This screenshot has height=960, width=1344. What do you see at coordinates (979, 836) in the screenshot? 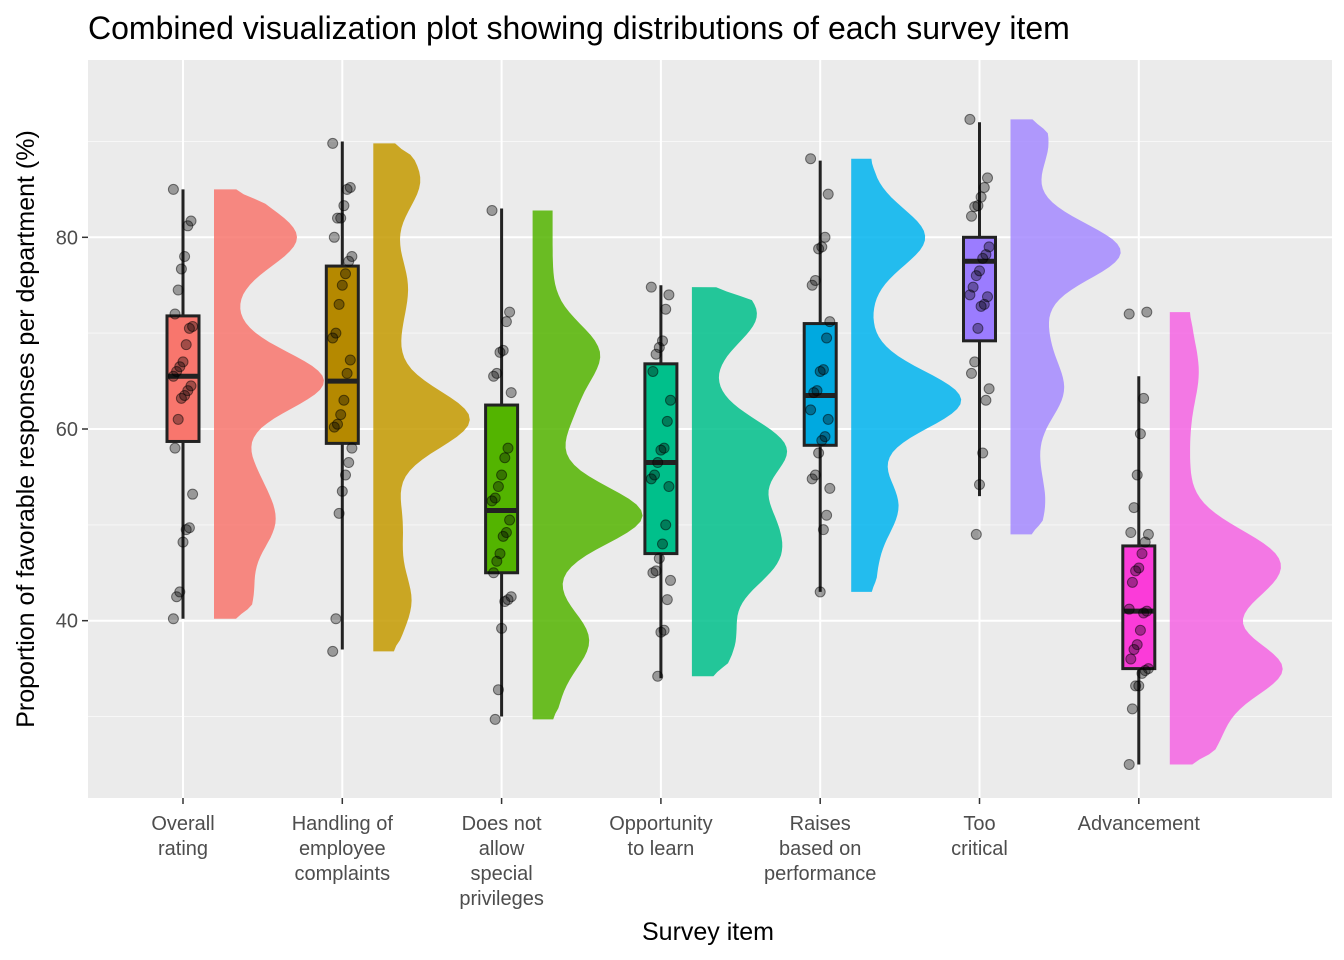
I see `x-tick-label: Too critical` at bounding box center [979, 836].